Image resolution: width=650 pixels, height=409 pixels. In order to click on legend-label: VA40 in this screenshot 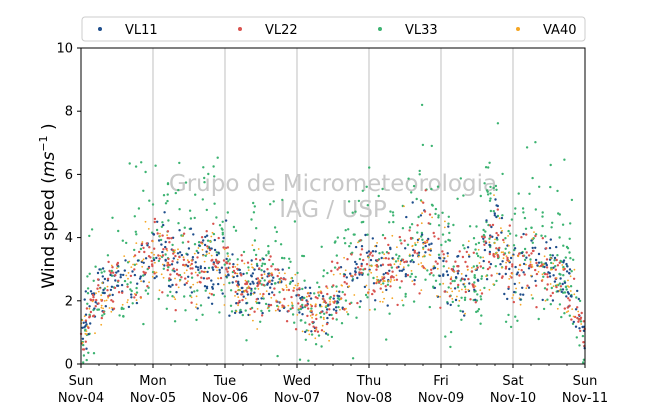, I will do `click(560, 30)`.